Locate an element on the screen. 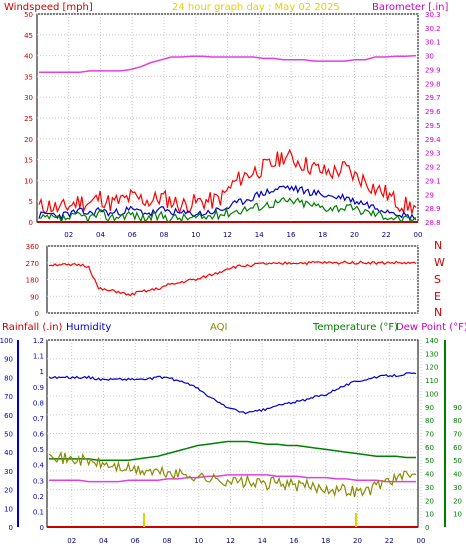 Image resolution: width=466 pixels, height=555 pixels. compass-label-e: E is located at coordinates (437, 296).